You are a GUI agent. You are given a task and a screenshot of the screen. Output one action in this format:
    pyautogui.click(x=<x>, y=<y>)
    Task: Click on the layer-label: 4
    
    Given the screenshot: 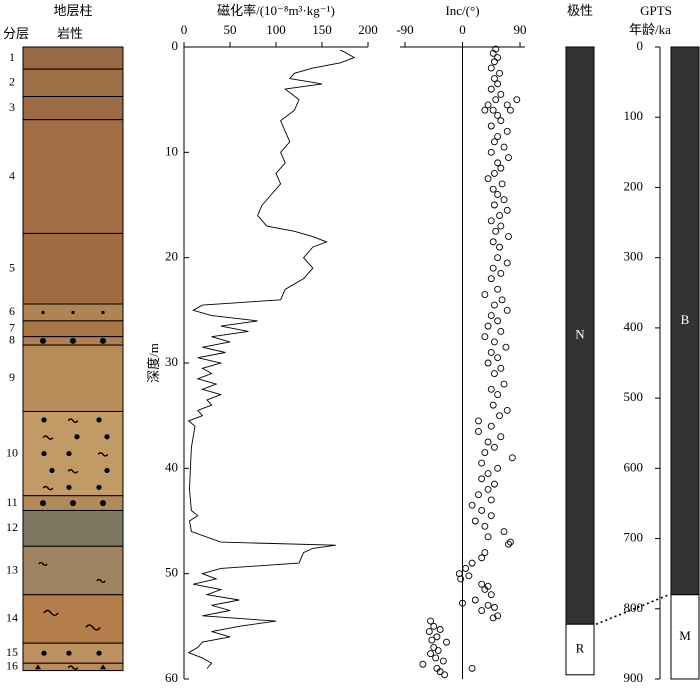 What is the action you would take?
    pyautogui.click(x=12, y=175)
    